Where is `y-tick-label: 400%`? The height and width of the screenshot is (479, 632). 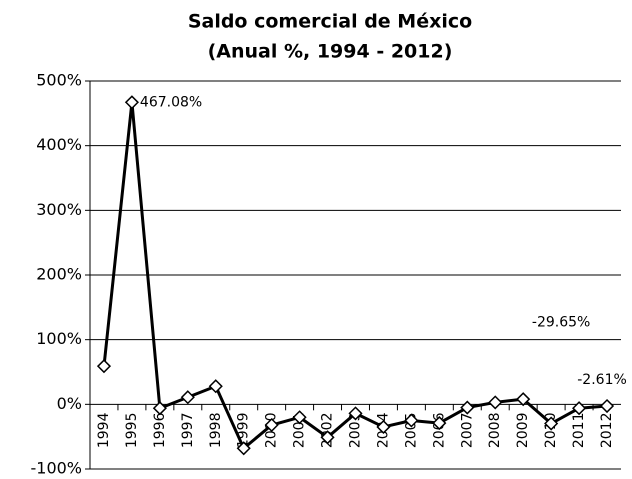 y-tick-label: 400% is located at coordinates (59, 144).